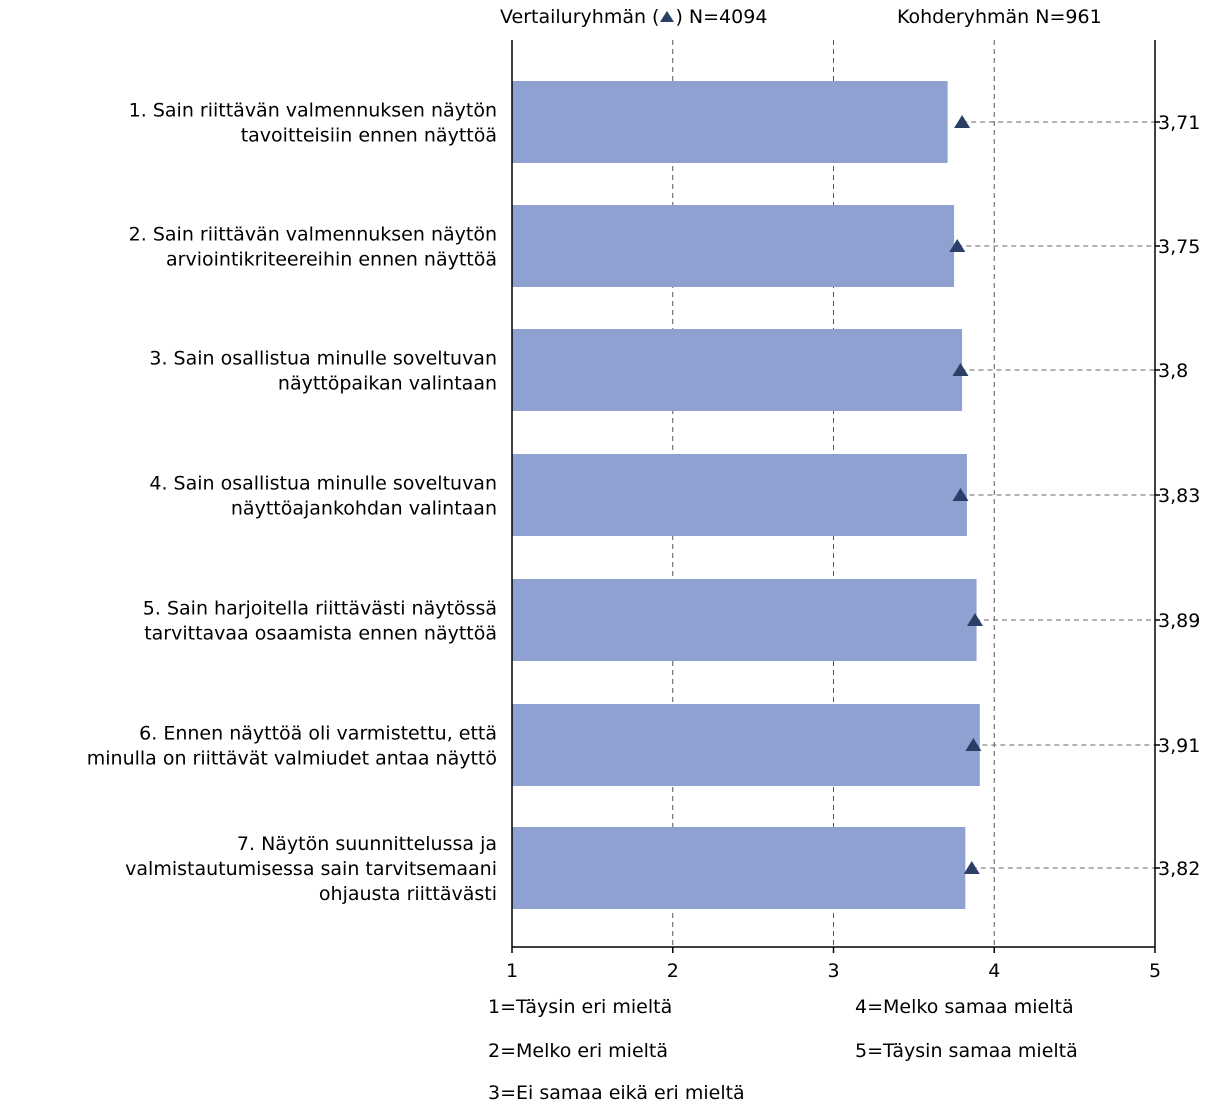 The image size is (1219, 1104). I want to click on category-label: valmistautumisessa sain tarvitsemaani, so click(311, 869).